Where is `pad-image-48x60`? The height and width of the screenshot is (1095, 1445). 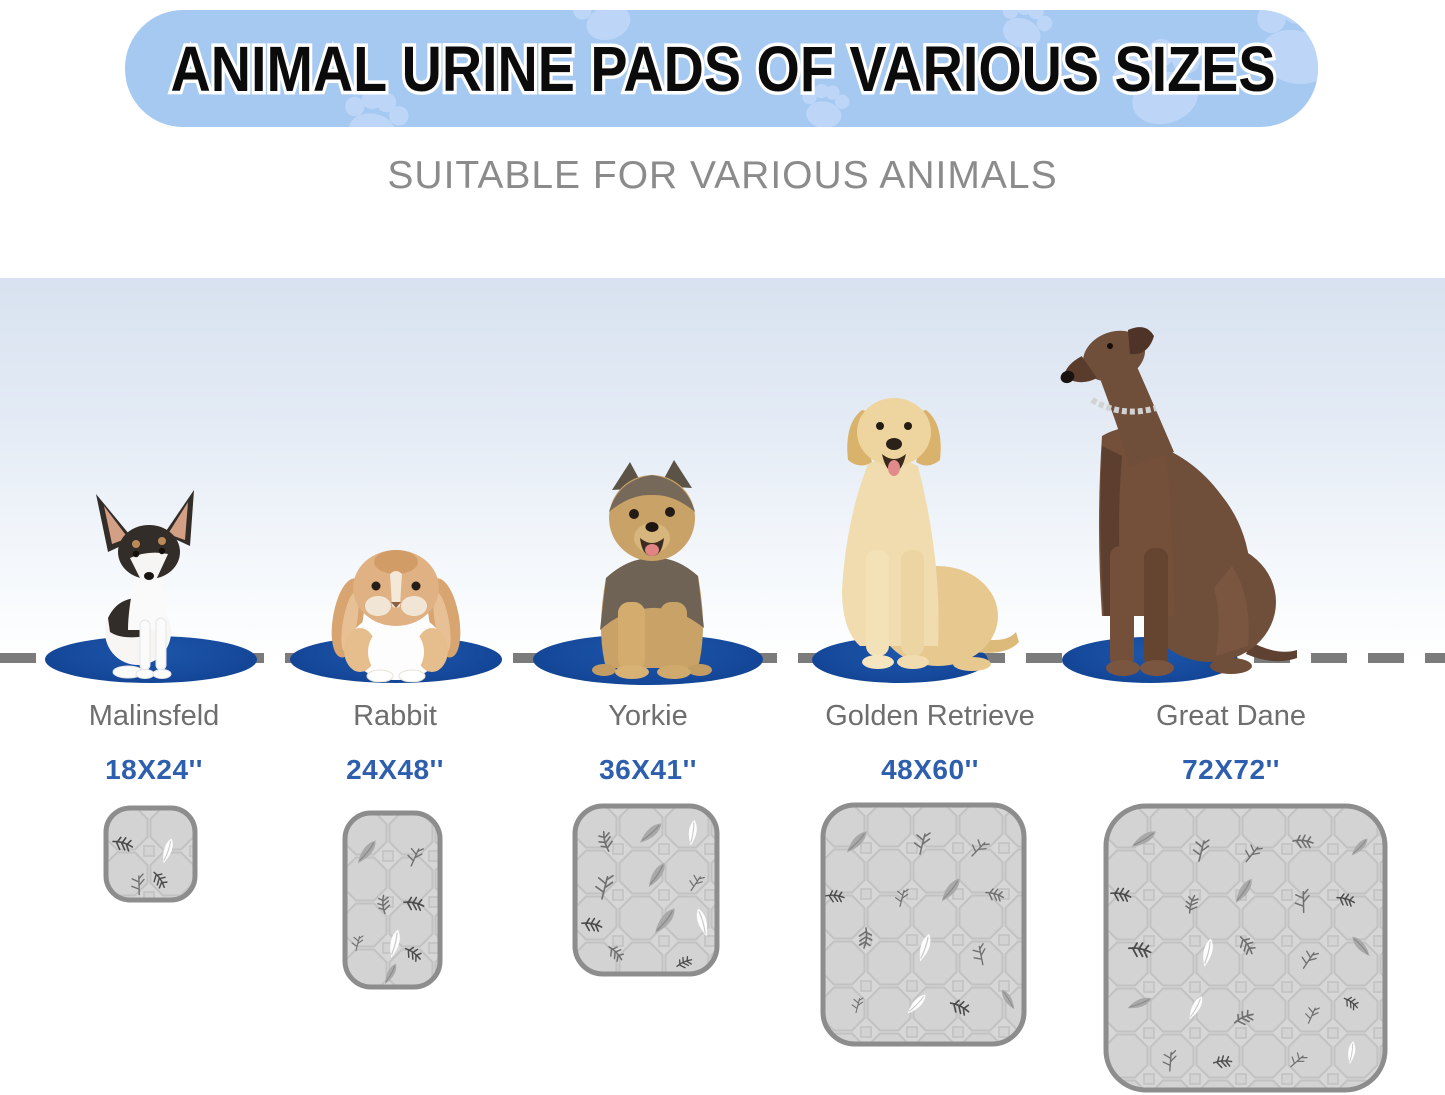
pad-image-48x60 is located at coordinates (923, 924).